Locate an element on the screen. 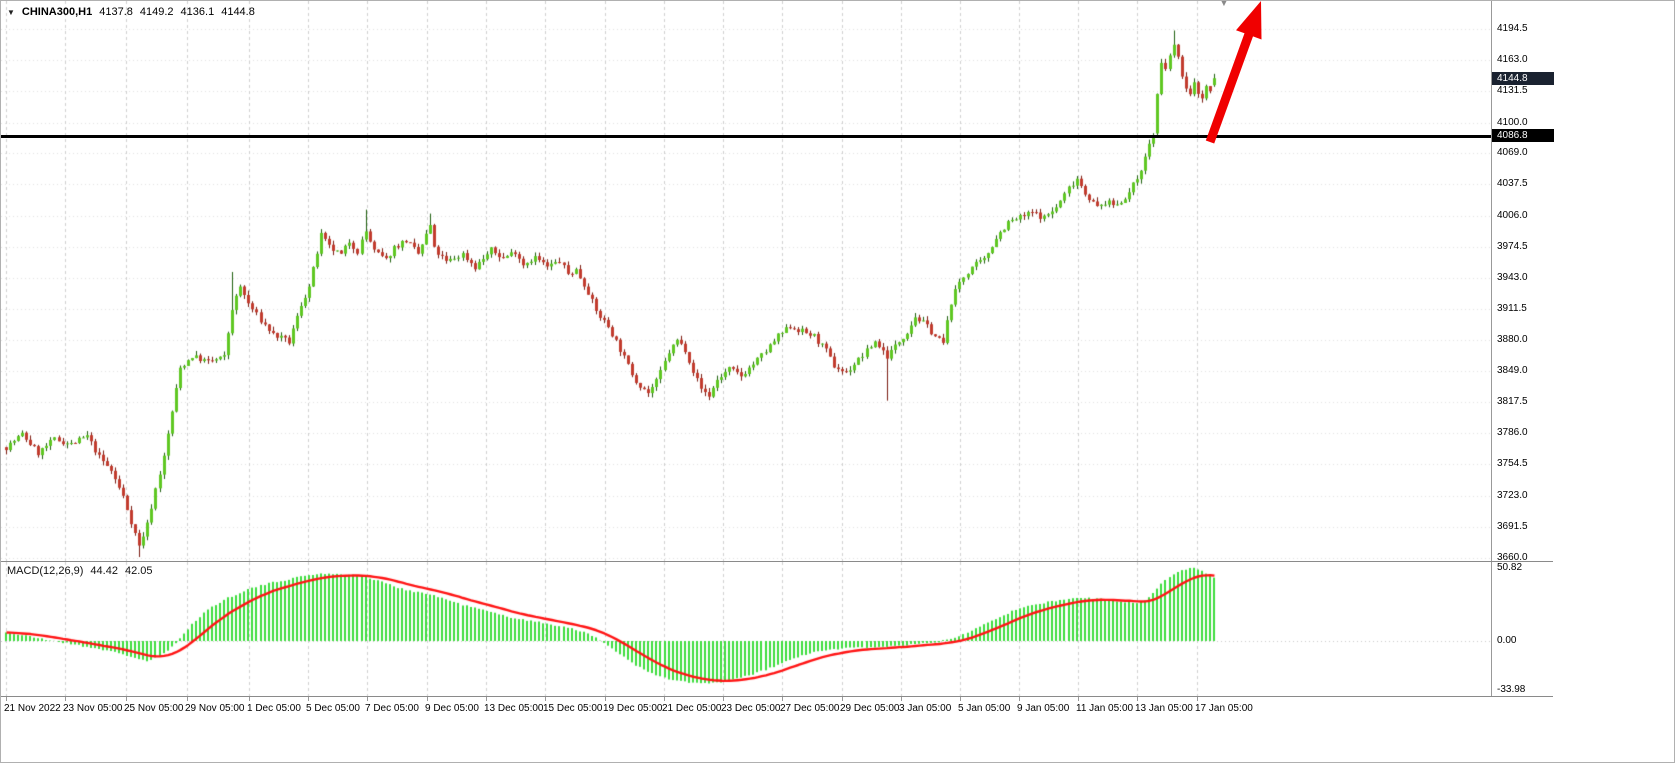 This screenshot has width=1675, height=763. price-tick-label: 4163.0 is located at coordinates (1512, 59).